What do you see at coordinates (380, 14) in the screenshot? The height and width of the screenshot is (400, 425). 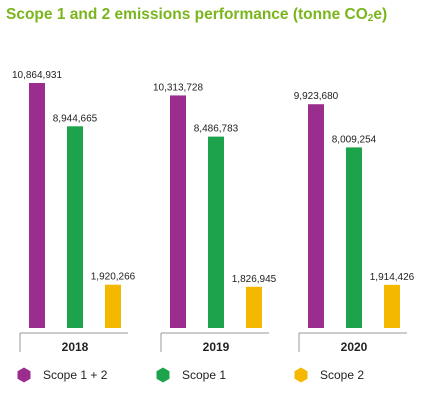 I see `chart-title-end: e)` at bounding box center [380, 14].